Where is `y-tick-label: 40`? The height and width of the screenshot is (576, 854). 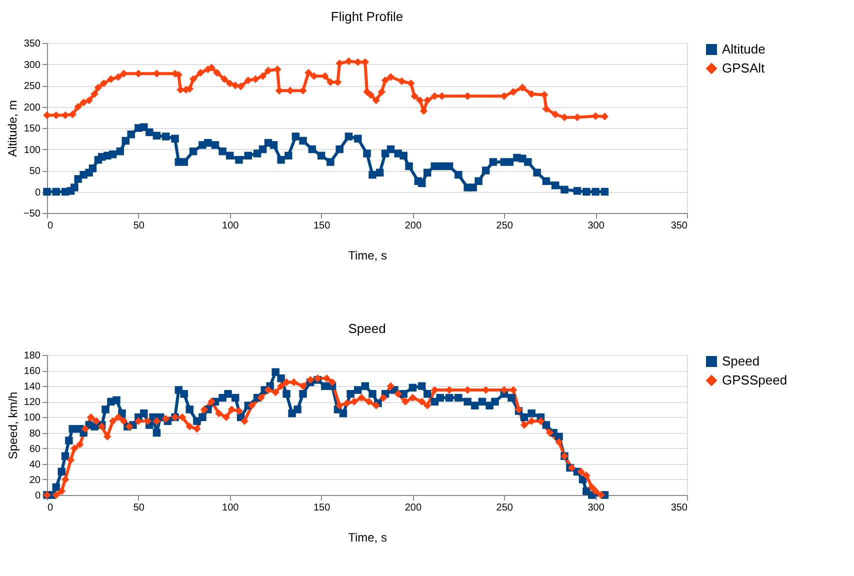
y-tick-label: 40 is located at coordinates (35, 464).